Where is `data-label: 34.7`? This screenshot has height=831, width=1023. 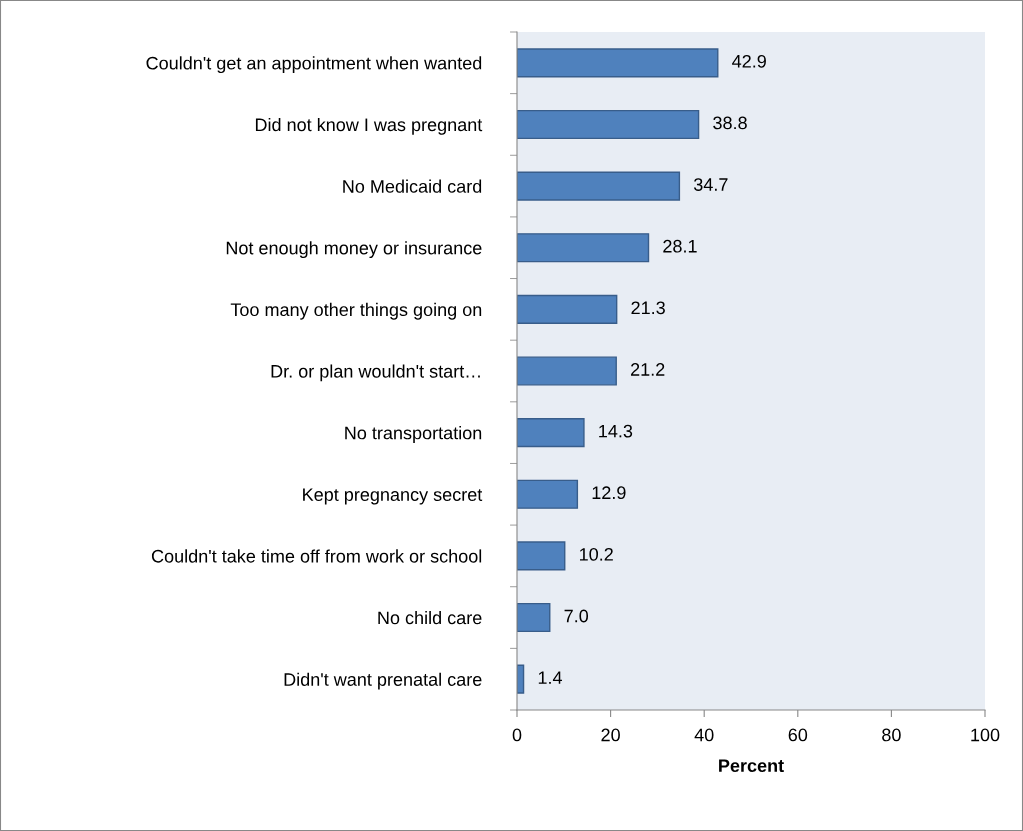 data-label: 34.7 is located at coordinates (710, 184).